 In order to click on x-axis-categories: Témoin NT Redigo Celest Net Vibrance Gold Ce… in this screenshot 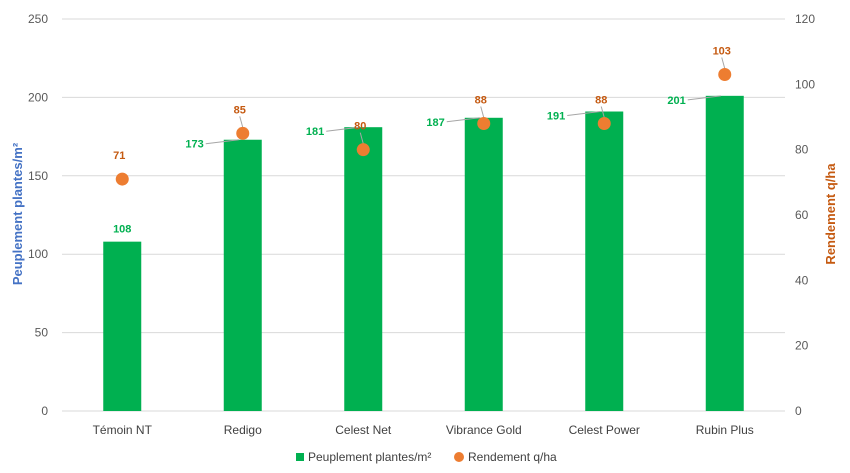, I will do `click(423, 430)`.